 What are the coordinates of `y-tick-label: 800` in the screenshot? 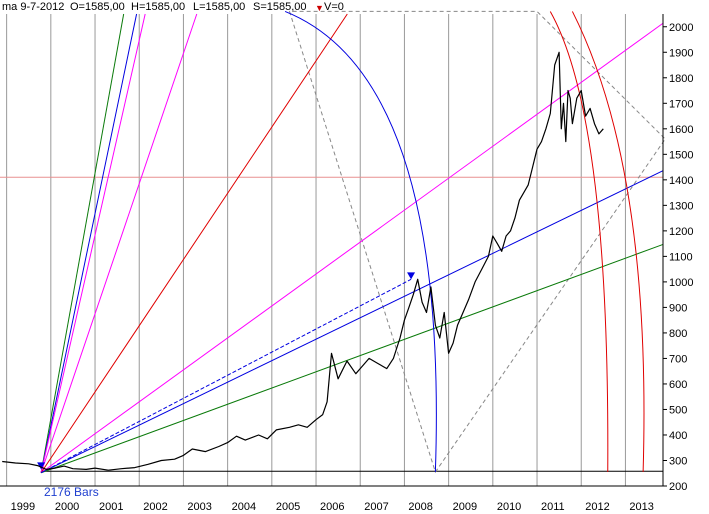 It's located at (678, 334).